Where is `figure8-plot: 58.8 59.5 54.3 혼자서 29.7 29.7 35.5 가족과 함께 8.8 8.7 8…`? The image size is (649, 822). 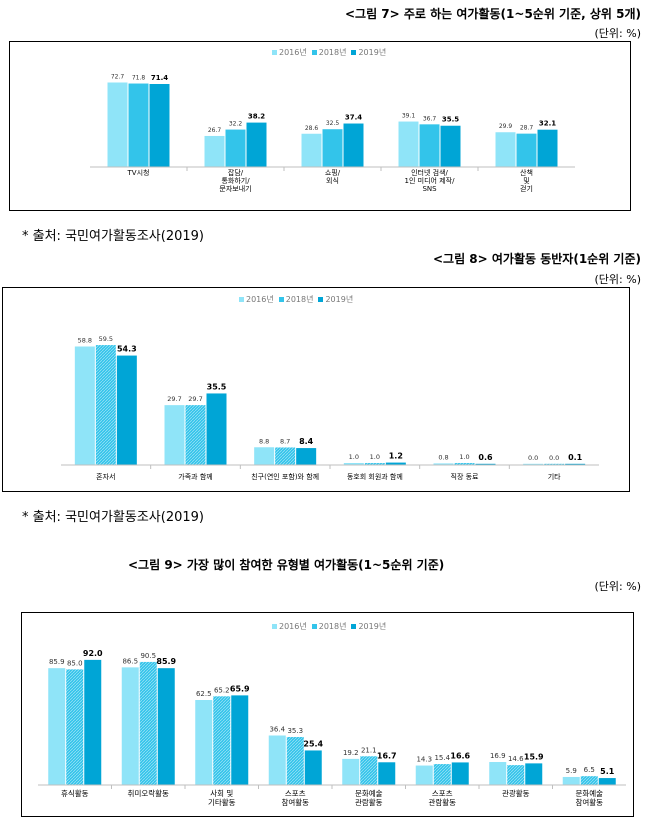 figure8-plot: 58.8 59.5 54.3 혼자서 29.7 29.7 35.5 가족과 함께 8.8 8.7 8… is located at coordinates (330, 408).